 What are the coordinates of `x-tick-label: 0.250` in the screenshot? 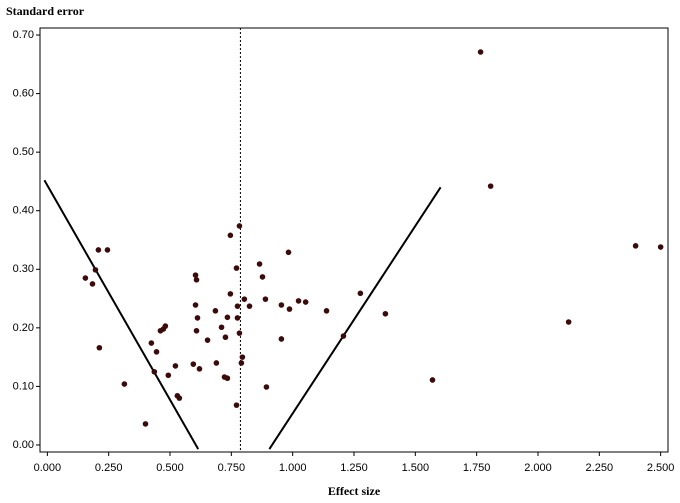 It's located at (109, 468).